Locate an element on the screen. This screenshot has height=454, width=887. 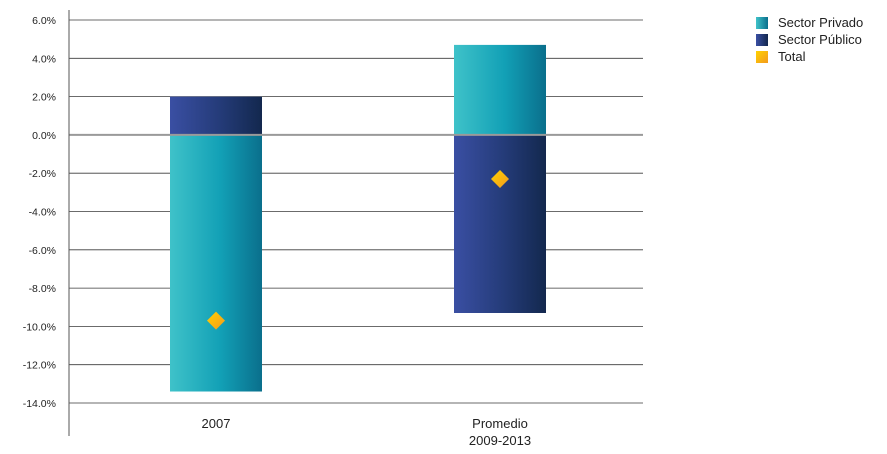
y-tick-label: -6.0% is located at coordinates (42, 251).